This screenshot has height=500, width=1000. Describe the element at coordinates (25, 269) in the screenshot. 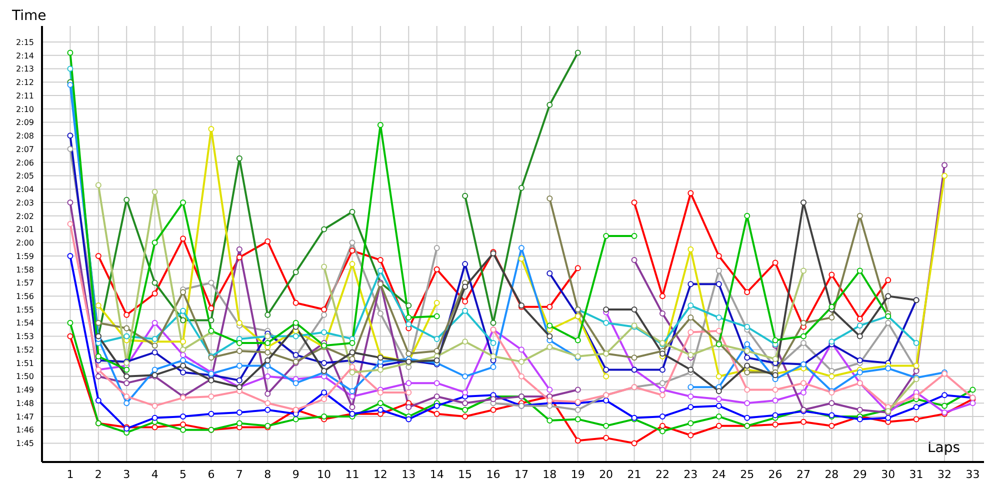

I see `y-tick-label: 1:58` at that location.